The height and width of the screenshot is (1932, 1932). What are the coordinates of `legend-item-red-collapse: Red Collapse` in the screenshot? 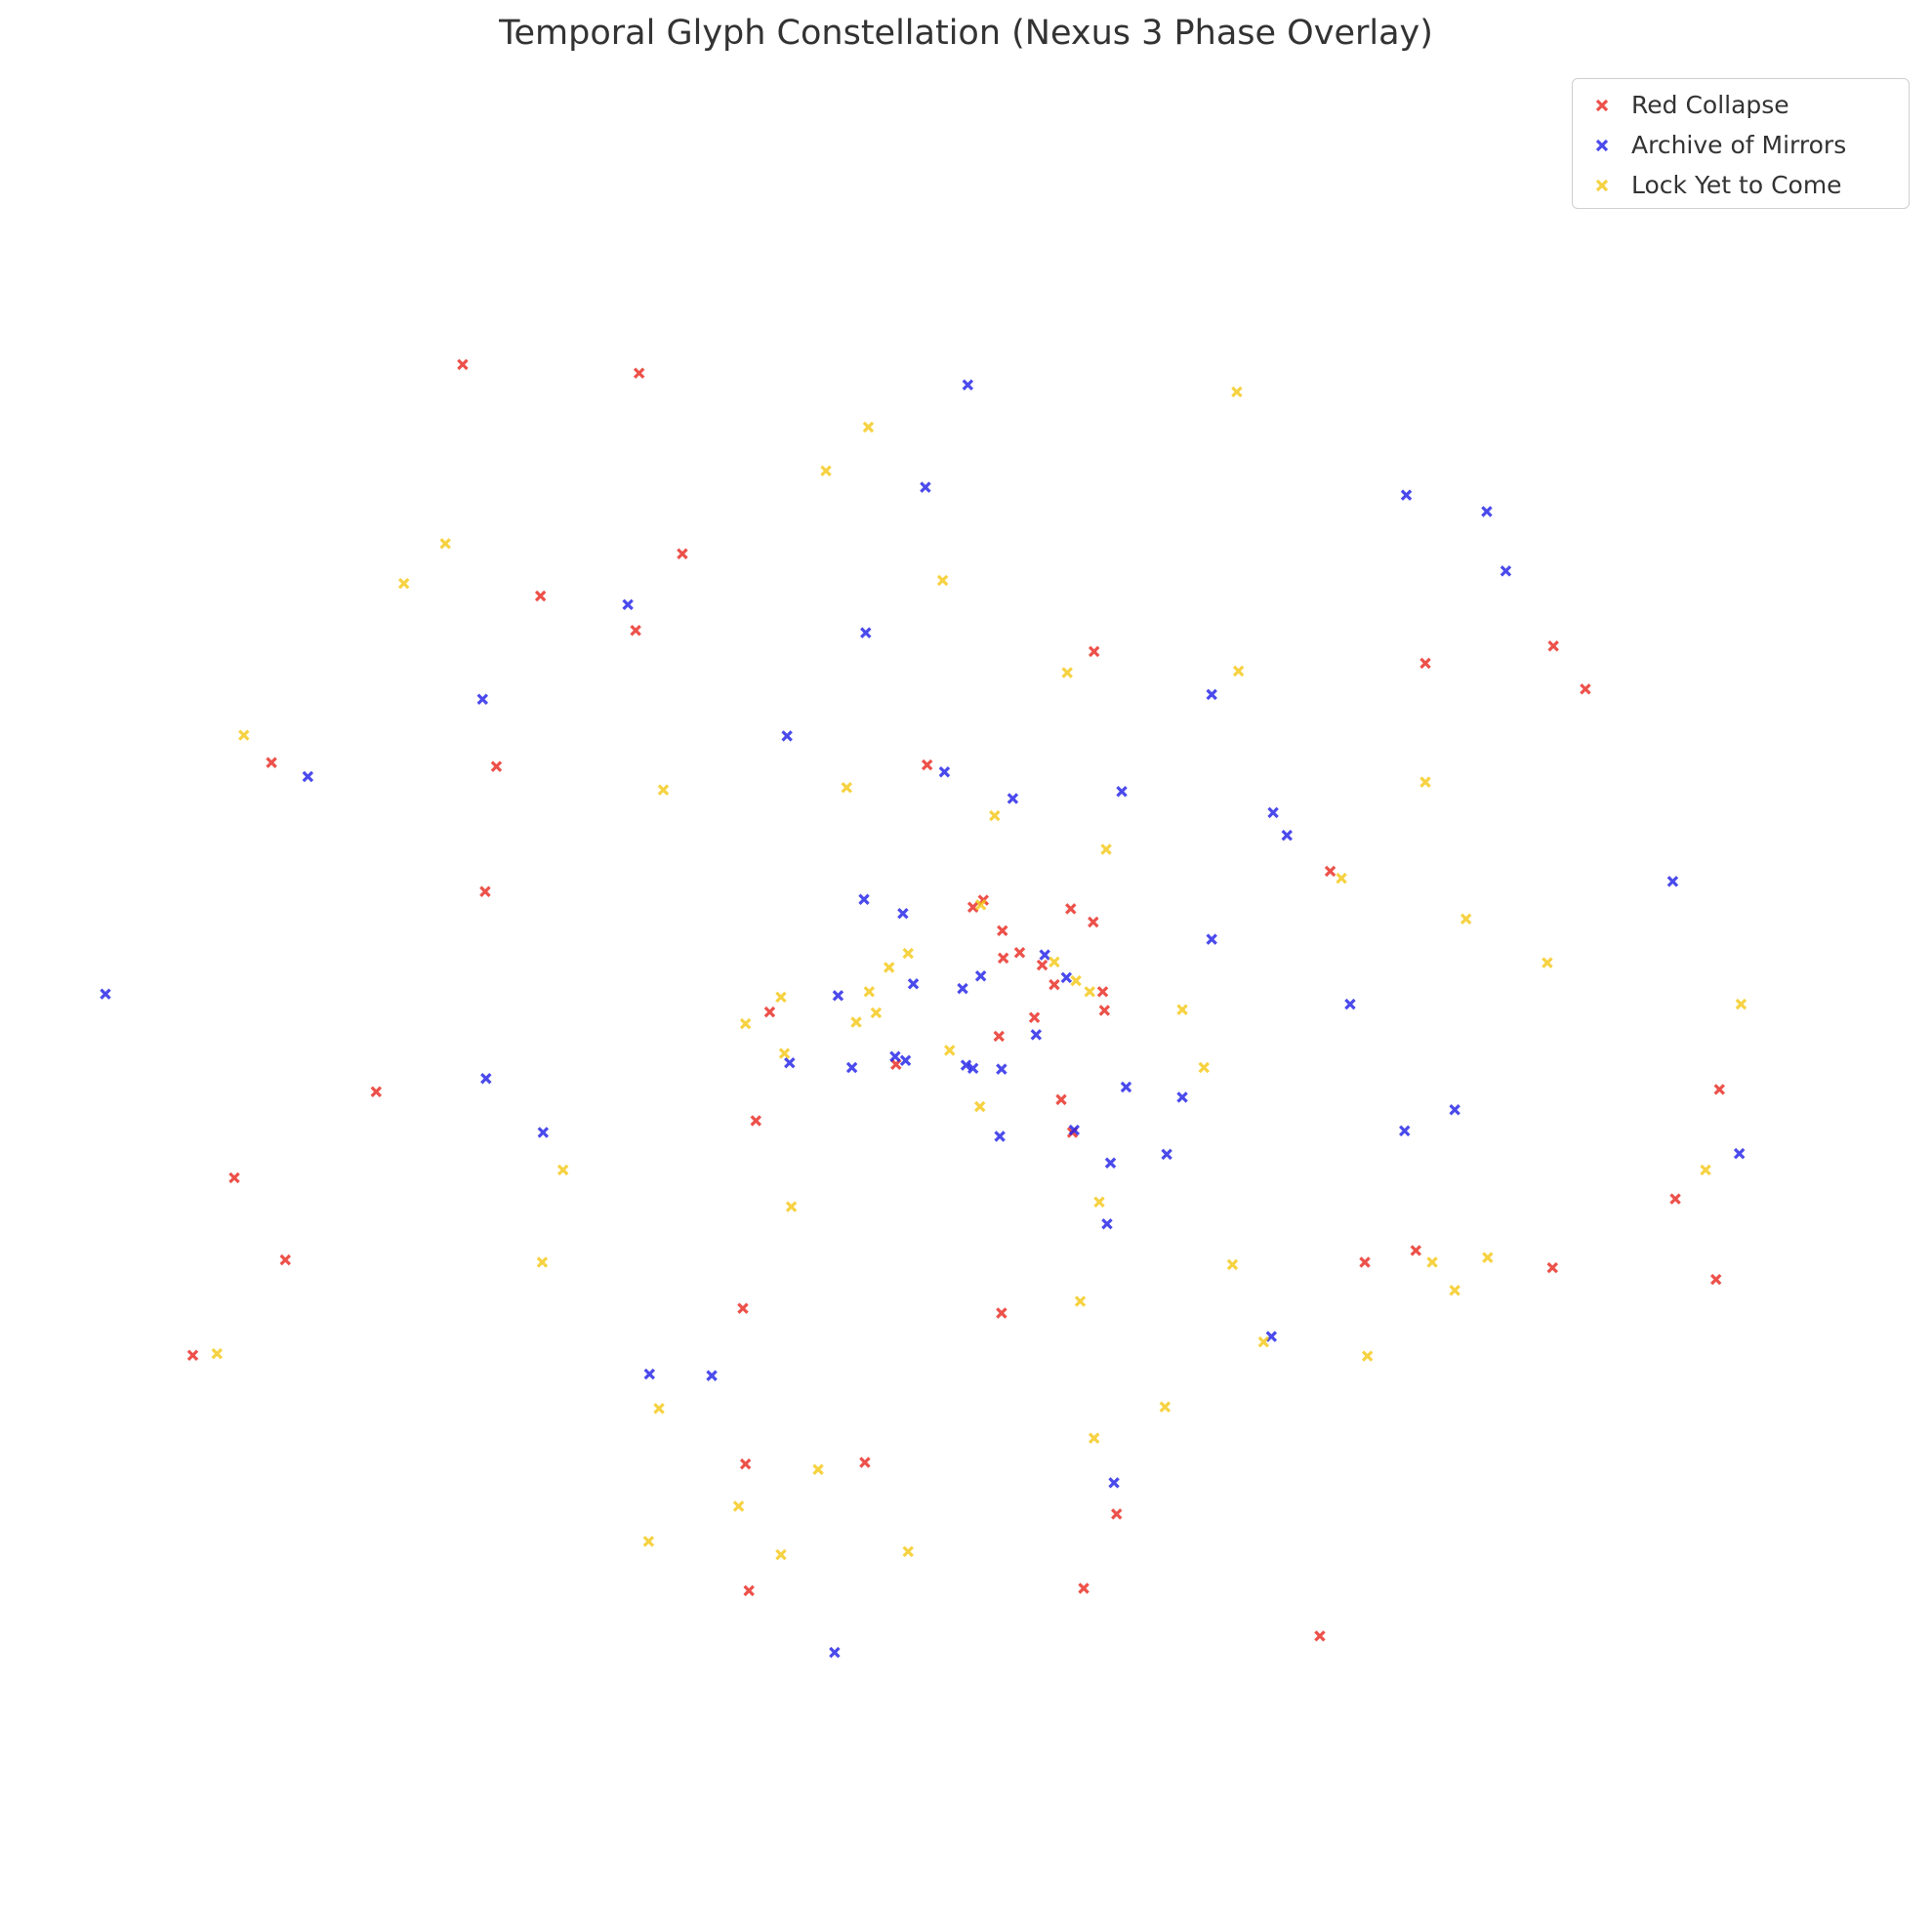 It's located at (1741, 105).